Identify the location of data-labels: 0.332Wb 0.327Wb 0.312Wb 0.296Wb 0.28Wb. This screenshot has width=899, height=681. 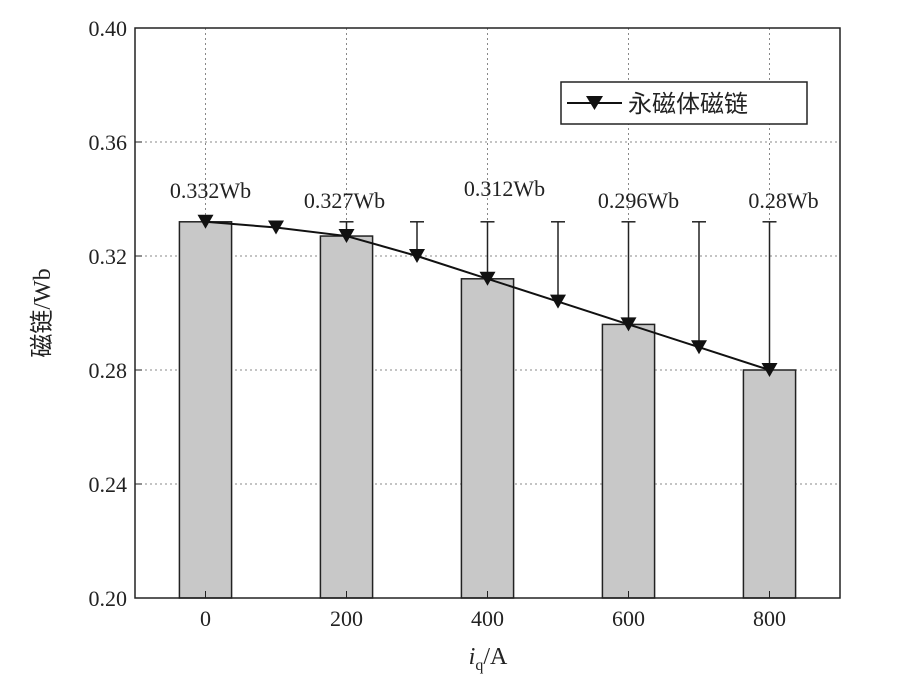
(494, 194).